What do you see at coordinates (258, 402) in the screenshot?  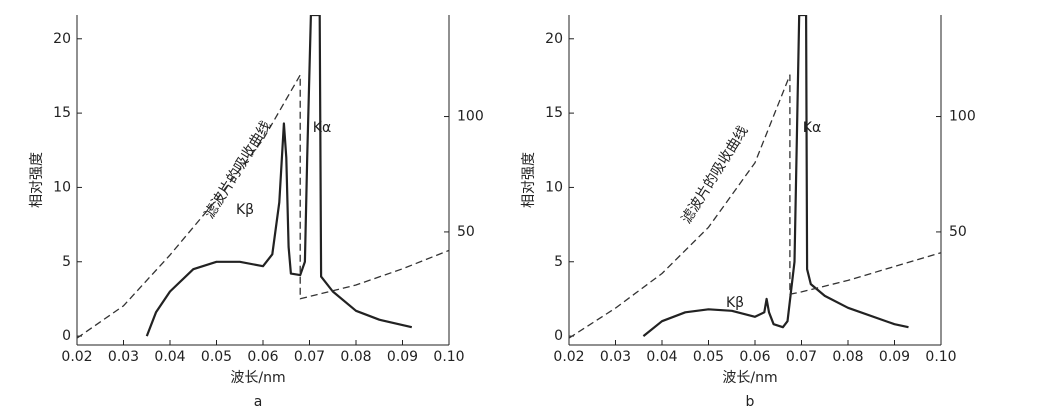 I see `caption: a` at bounding box center [258, 402].